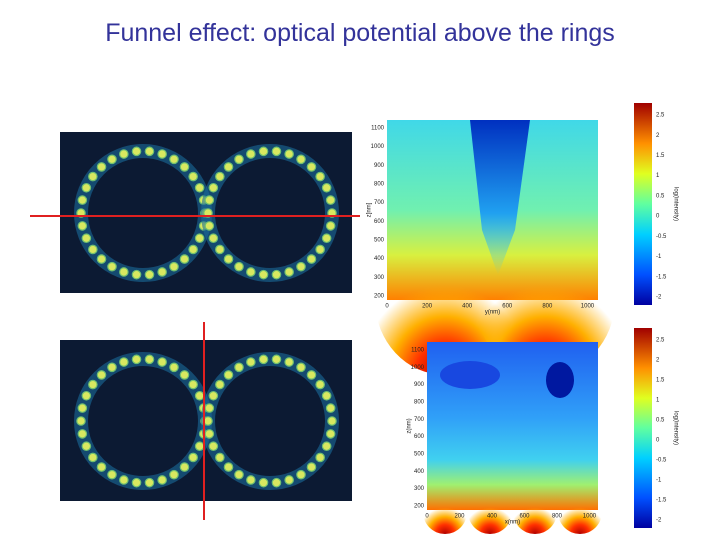 The height and width of the screenshot is (540, 720). I want to click on x-tick-label: 200, so click(427, 307).